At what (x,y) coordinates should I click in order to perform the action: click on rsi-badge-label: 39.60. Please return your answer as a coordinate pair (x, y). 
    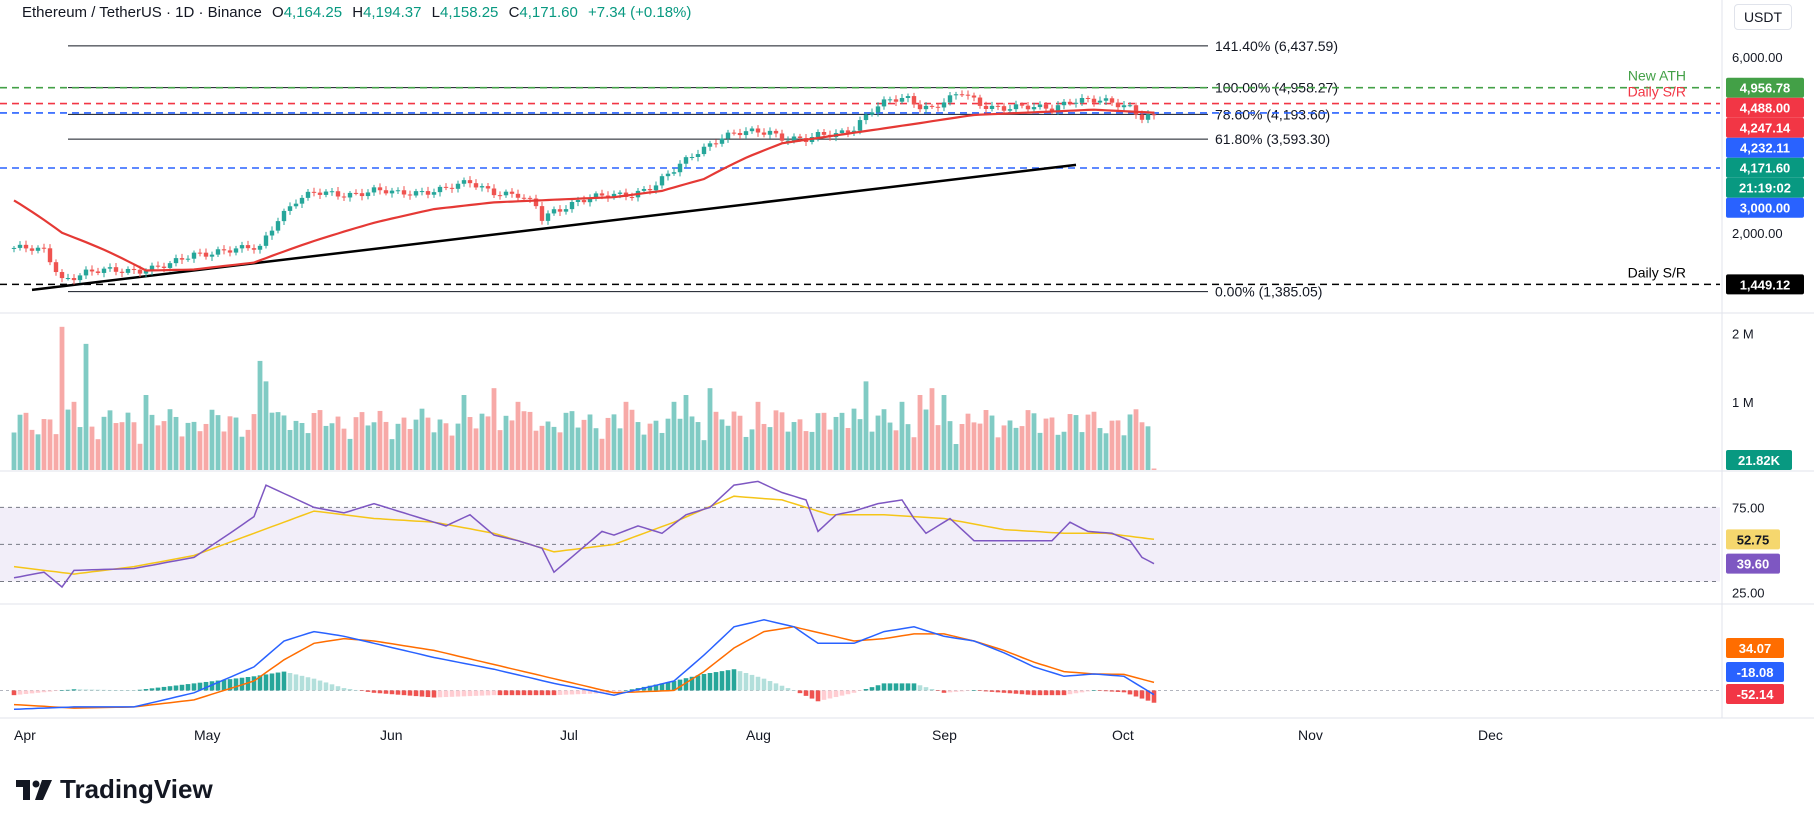
    Looking at the image, I should click on (1753, 564).